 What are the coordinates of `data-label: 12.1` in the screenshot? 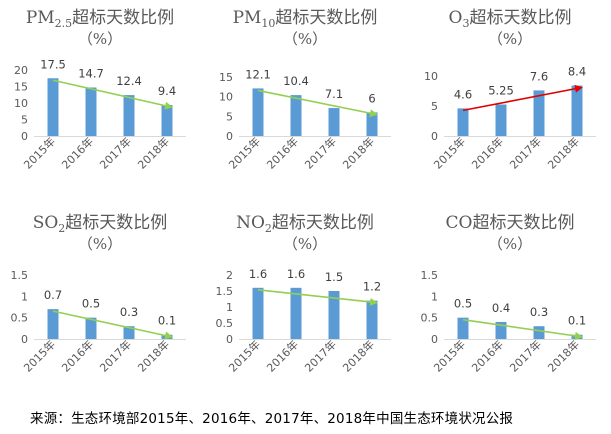 It's located at (258, 74).